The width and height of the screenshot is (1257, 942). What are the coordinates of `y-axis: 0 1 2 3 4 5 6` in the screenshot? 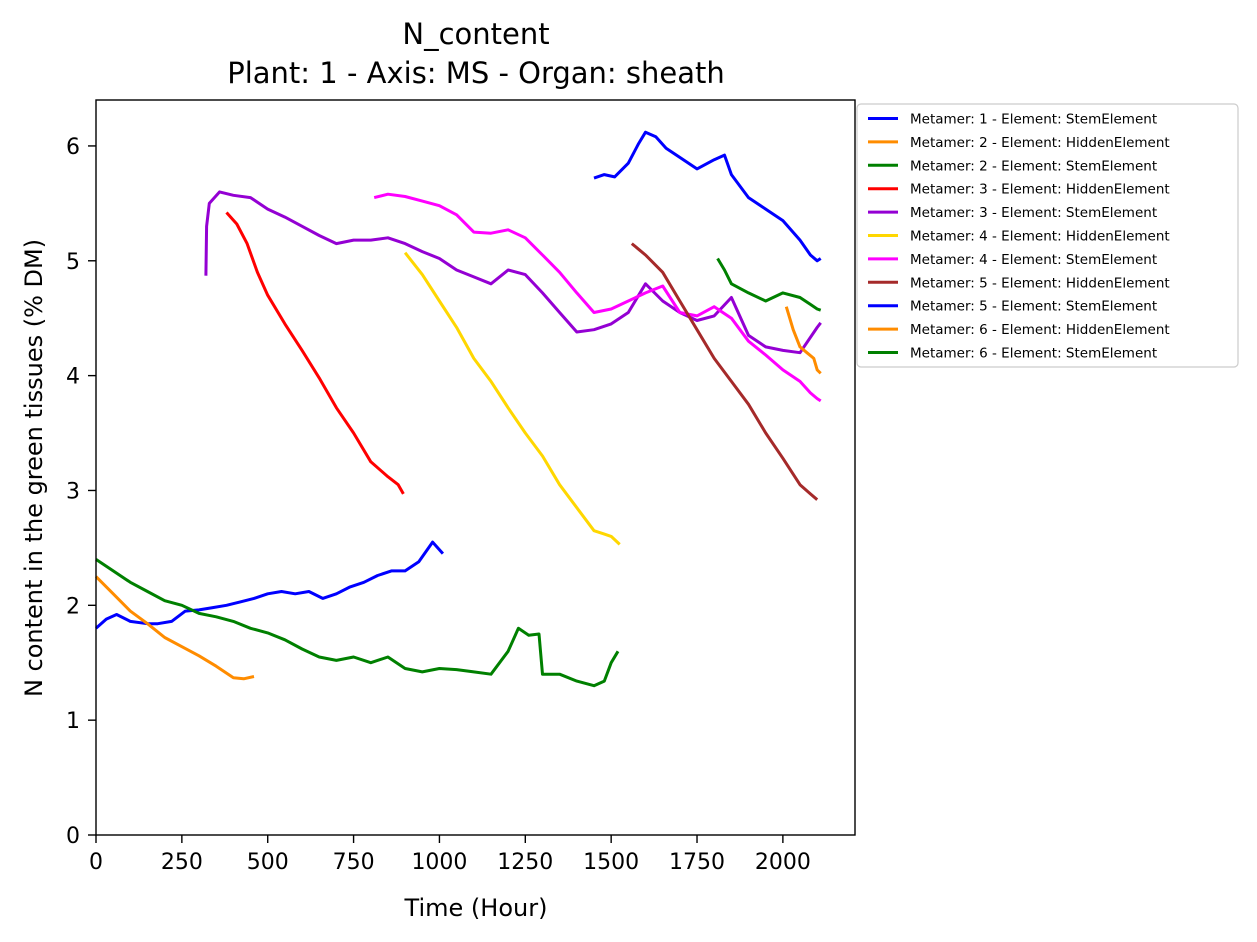 It's located at (81, 492).